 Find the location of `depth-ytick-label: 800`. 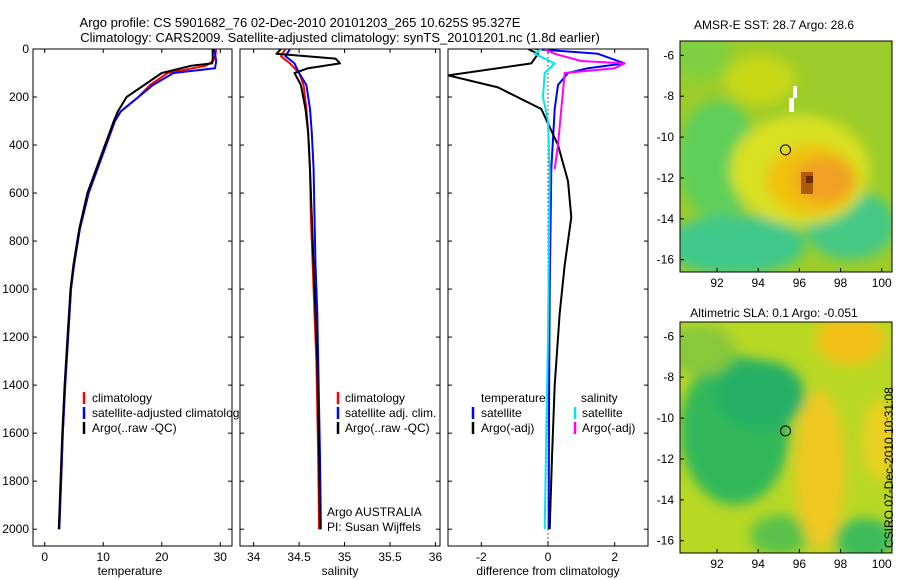

depth-ytick-label: 800 is located at coordinates (19, 241).